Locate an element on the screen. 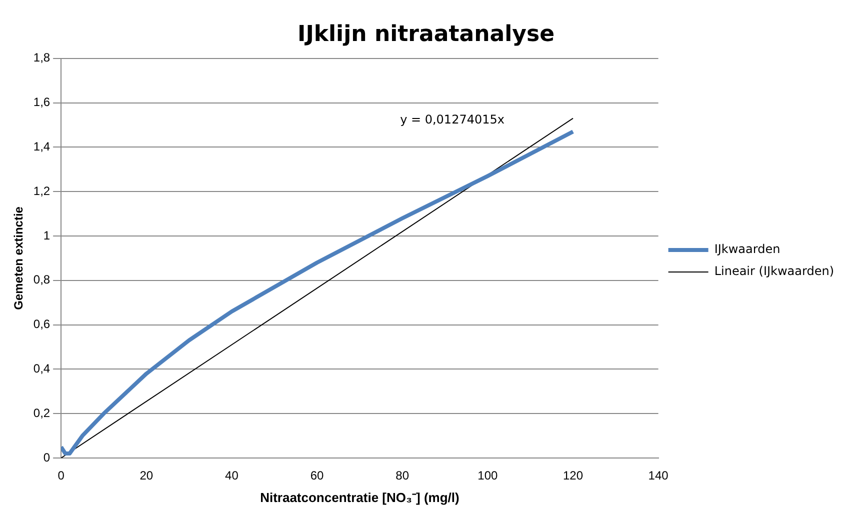 This screenshot has width=858, height=518. x-tick-label: 80 is located at coordinates (403, 475).